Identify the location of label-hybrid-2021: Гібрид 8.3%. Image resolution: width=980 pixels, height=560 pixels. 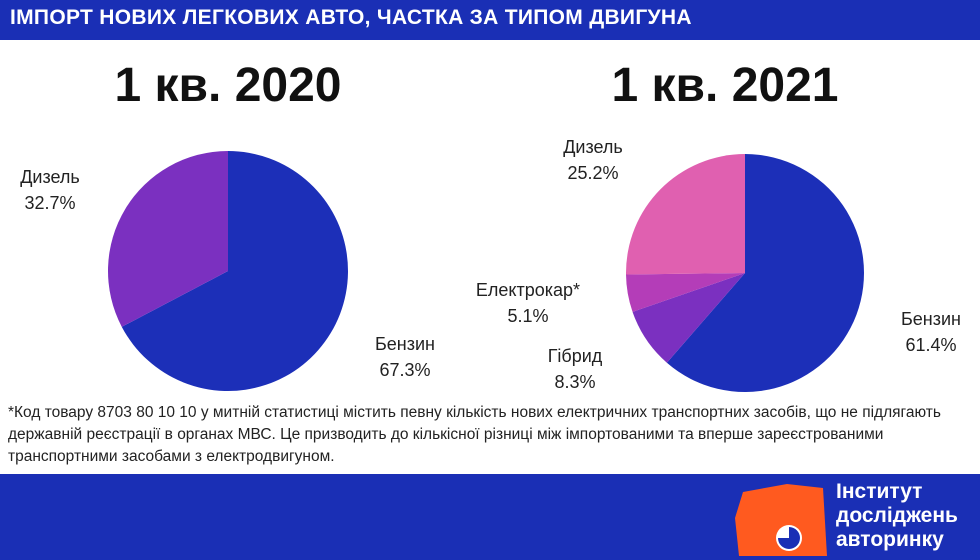
(575, 369).